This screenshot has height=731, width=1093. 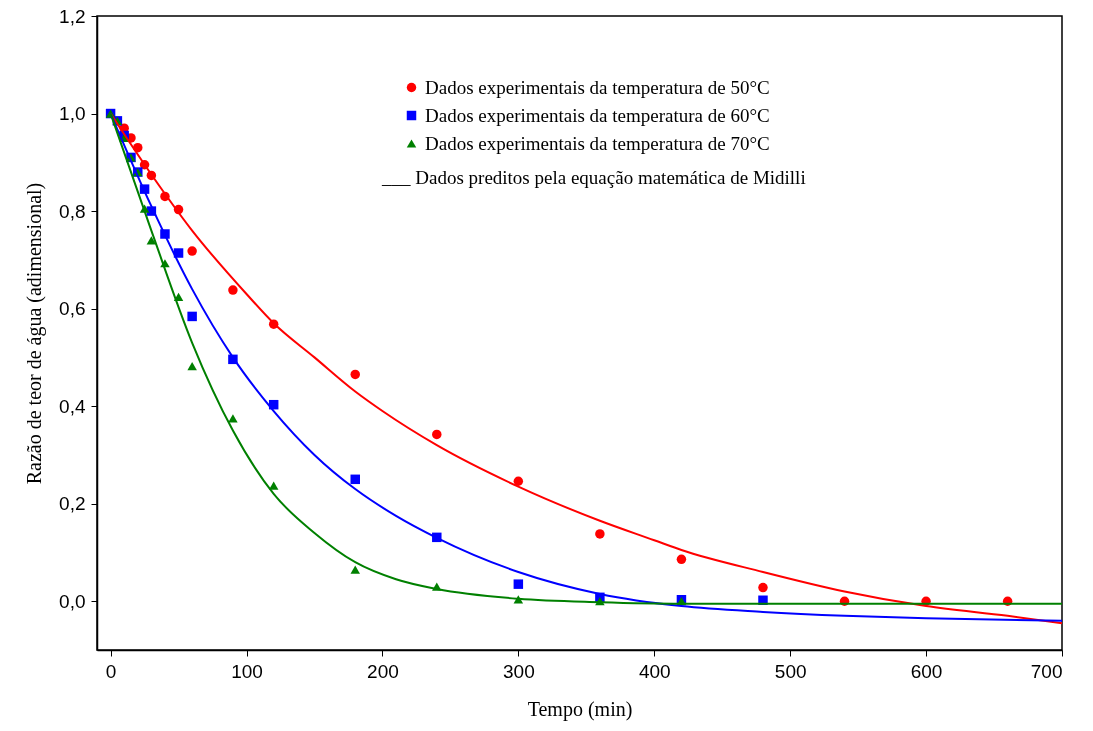 I want to click on y-tick-label: 0,0, so click(x=72, y=601).